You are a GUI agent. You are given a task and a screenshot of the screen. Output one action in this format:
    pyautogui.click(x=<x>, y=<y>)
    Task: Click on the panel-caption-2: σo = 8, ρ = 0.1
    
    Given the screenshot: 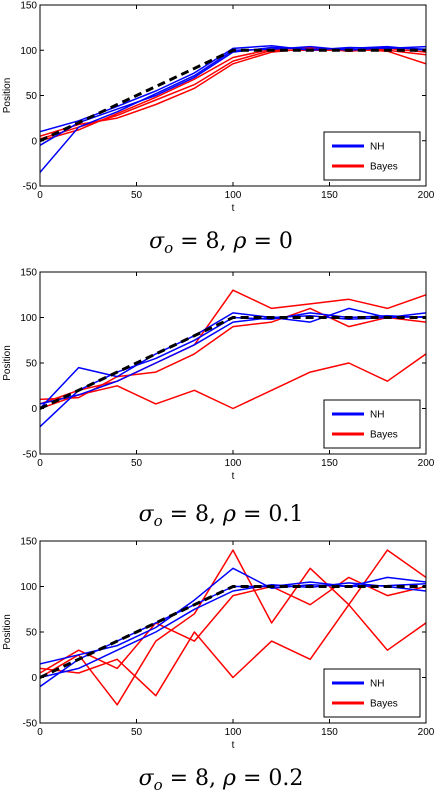 What is the action you would take?
    pyautogui.click(x=221, y=516)
    